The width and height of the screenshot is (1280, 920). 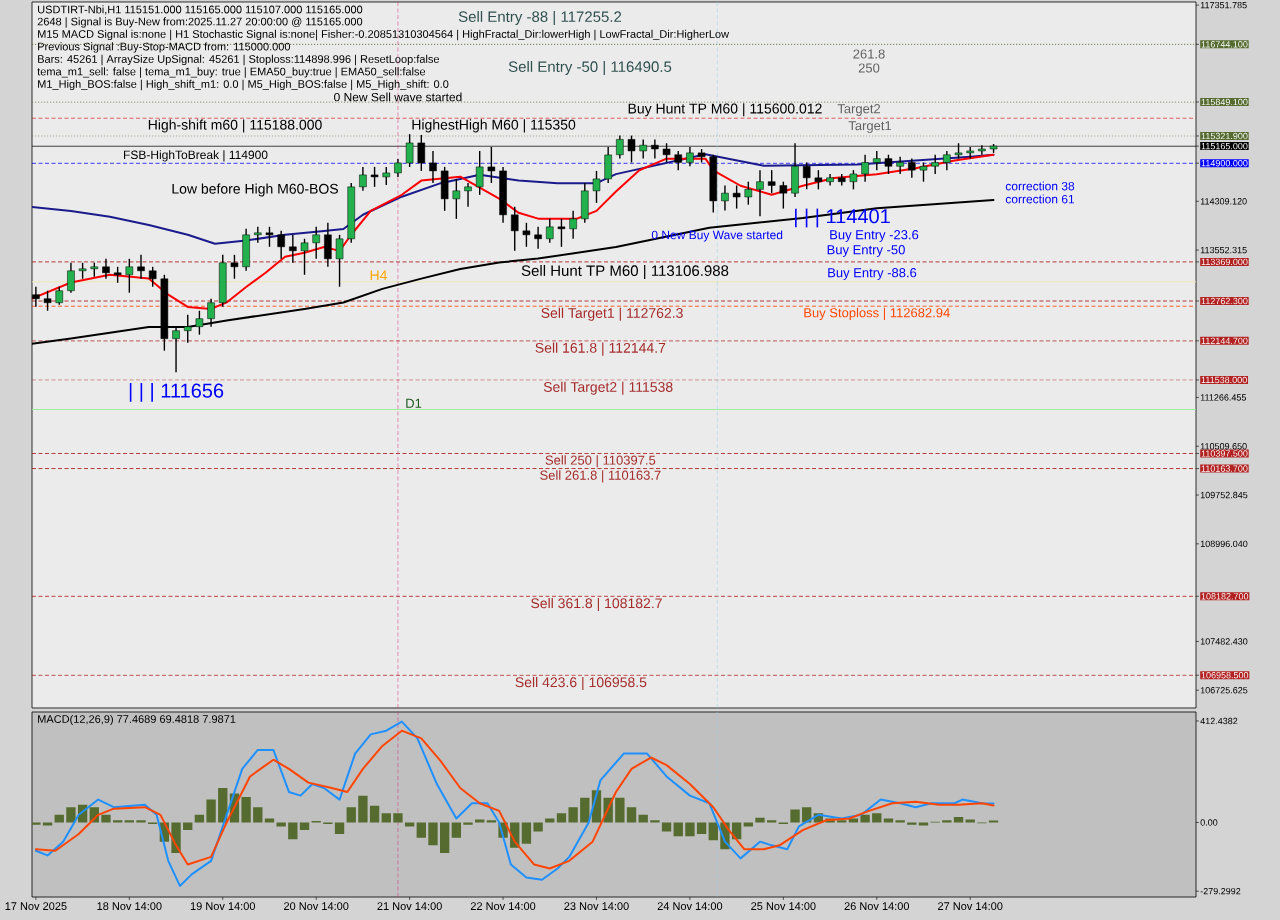 I want to click on chart-title: MACD(12,26,9) 77.4689 69.4818 7.9871, so click(x=137, y=720).